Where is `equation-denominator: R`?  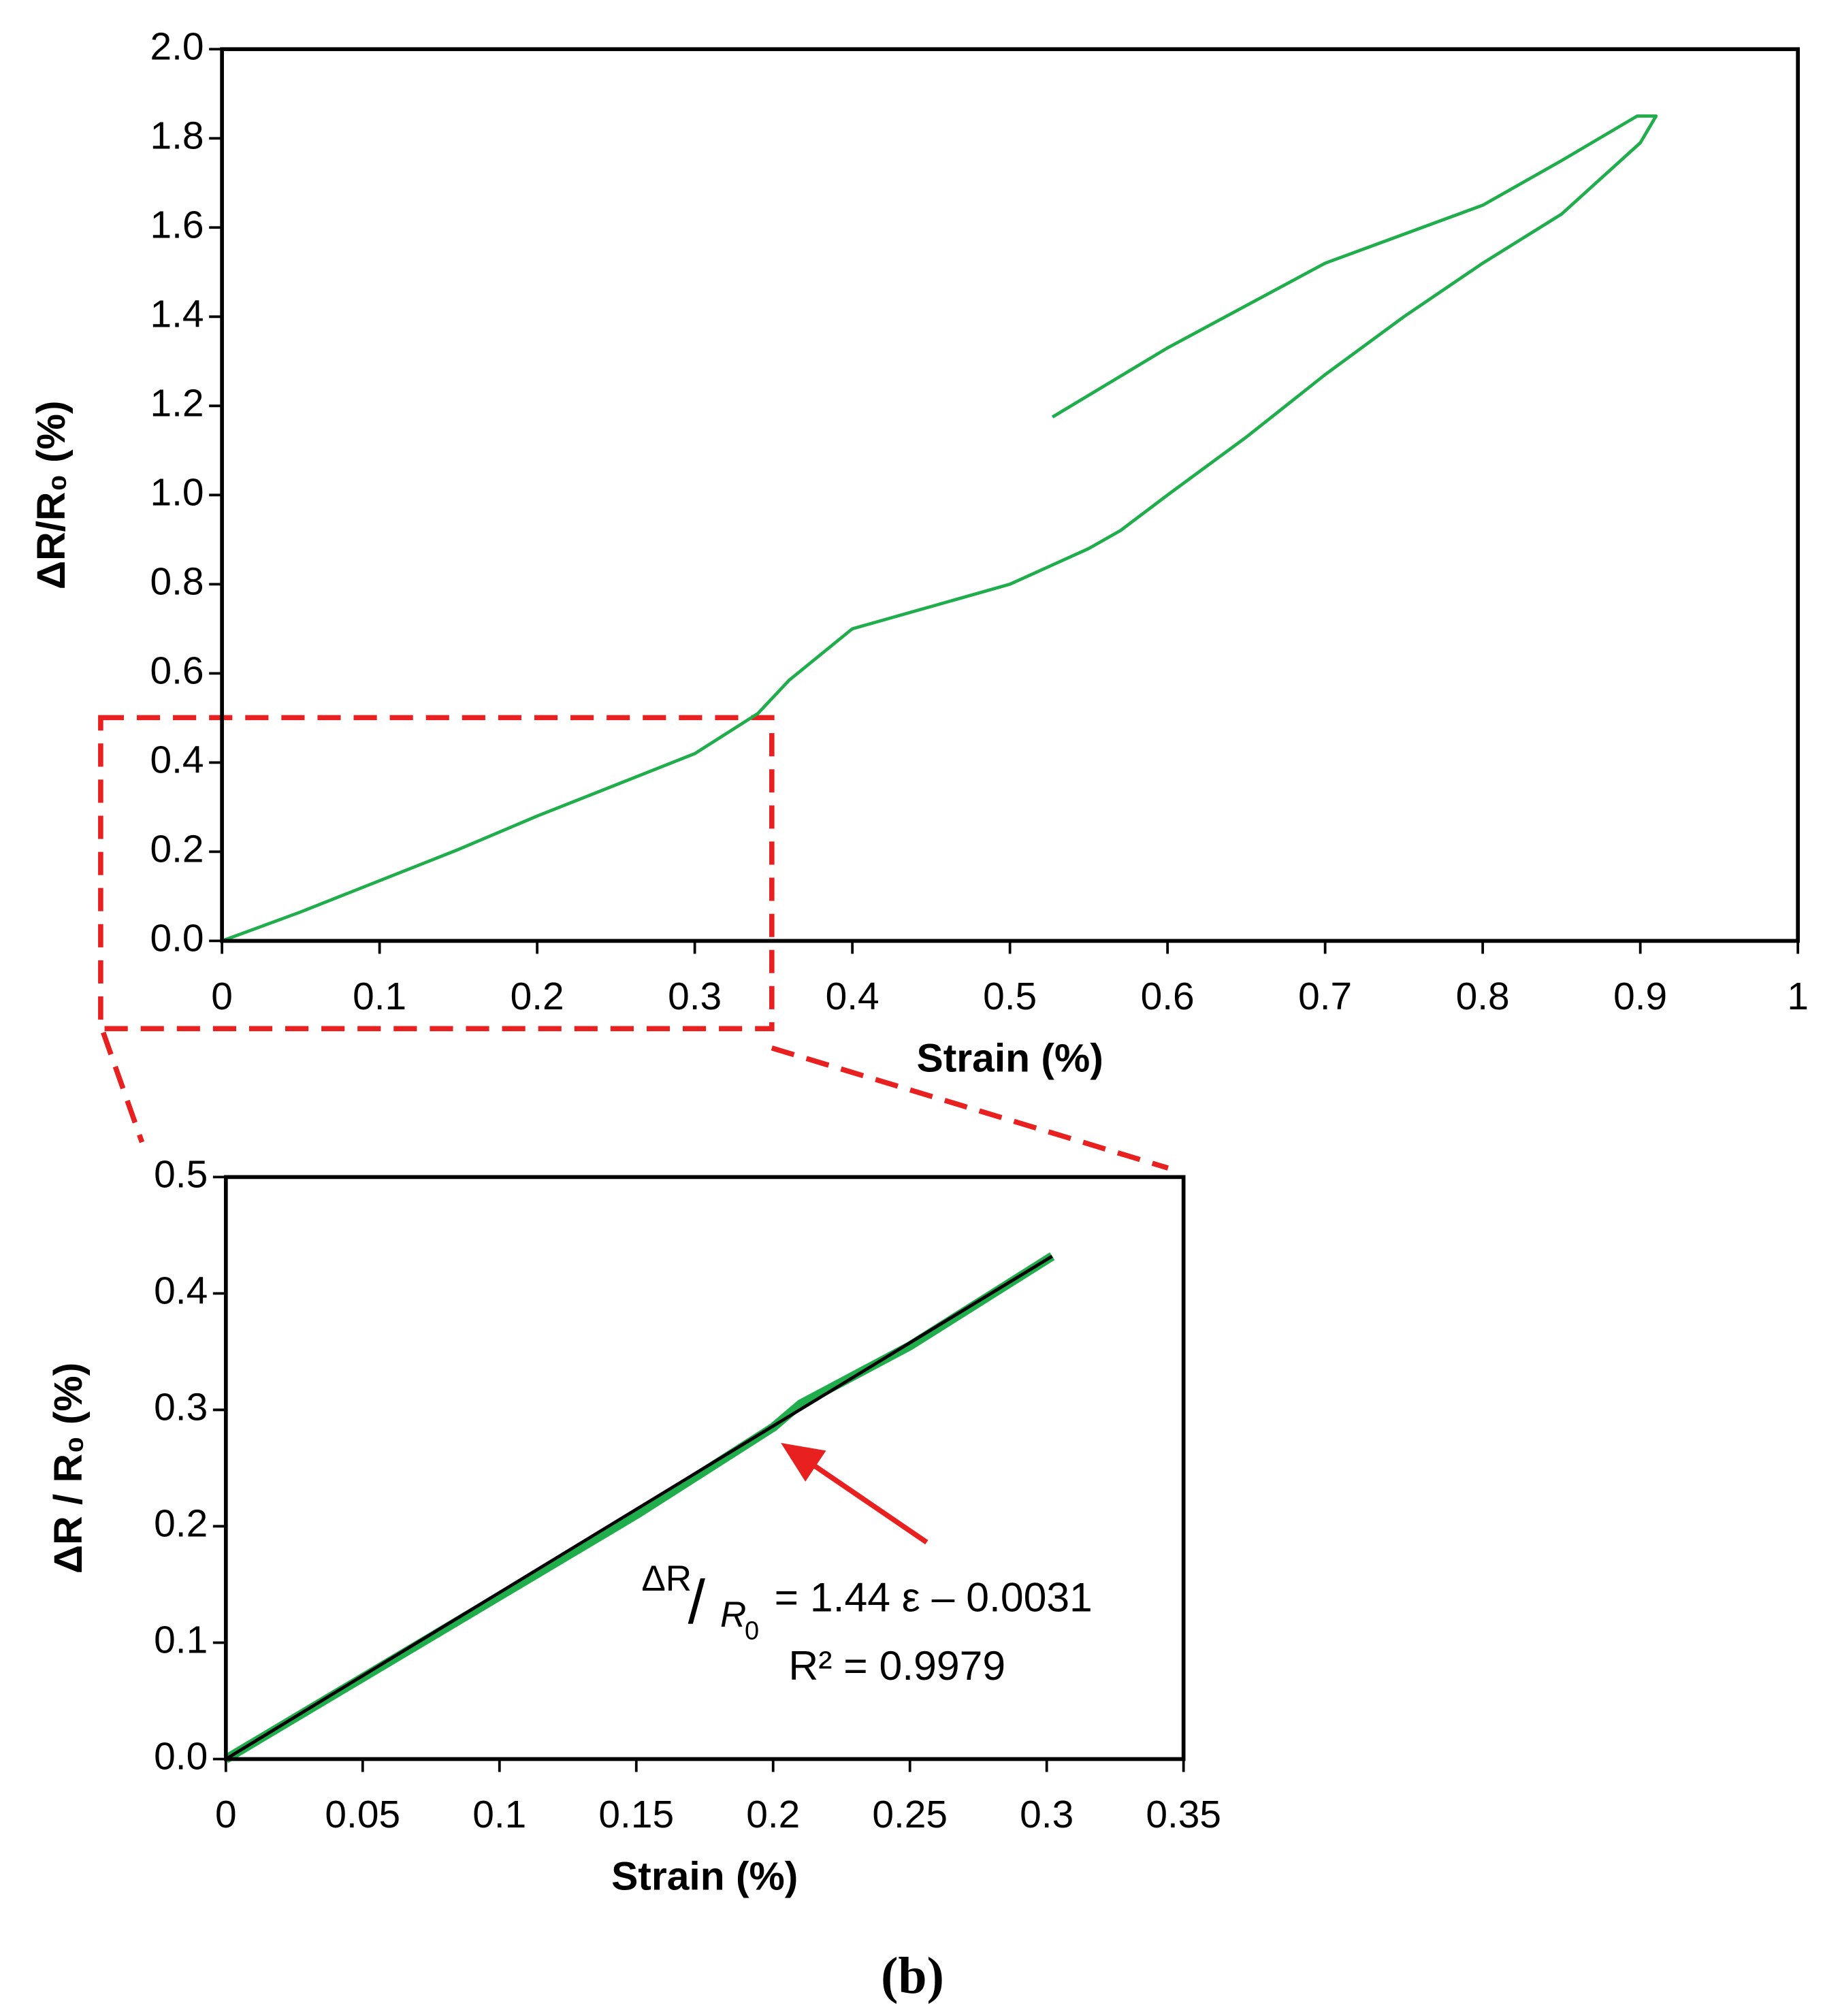 equation-denominator: R is located at coordinates (733, 1615).